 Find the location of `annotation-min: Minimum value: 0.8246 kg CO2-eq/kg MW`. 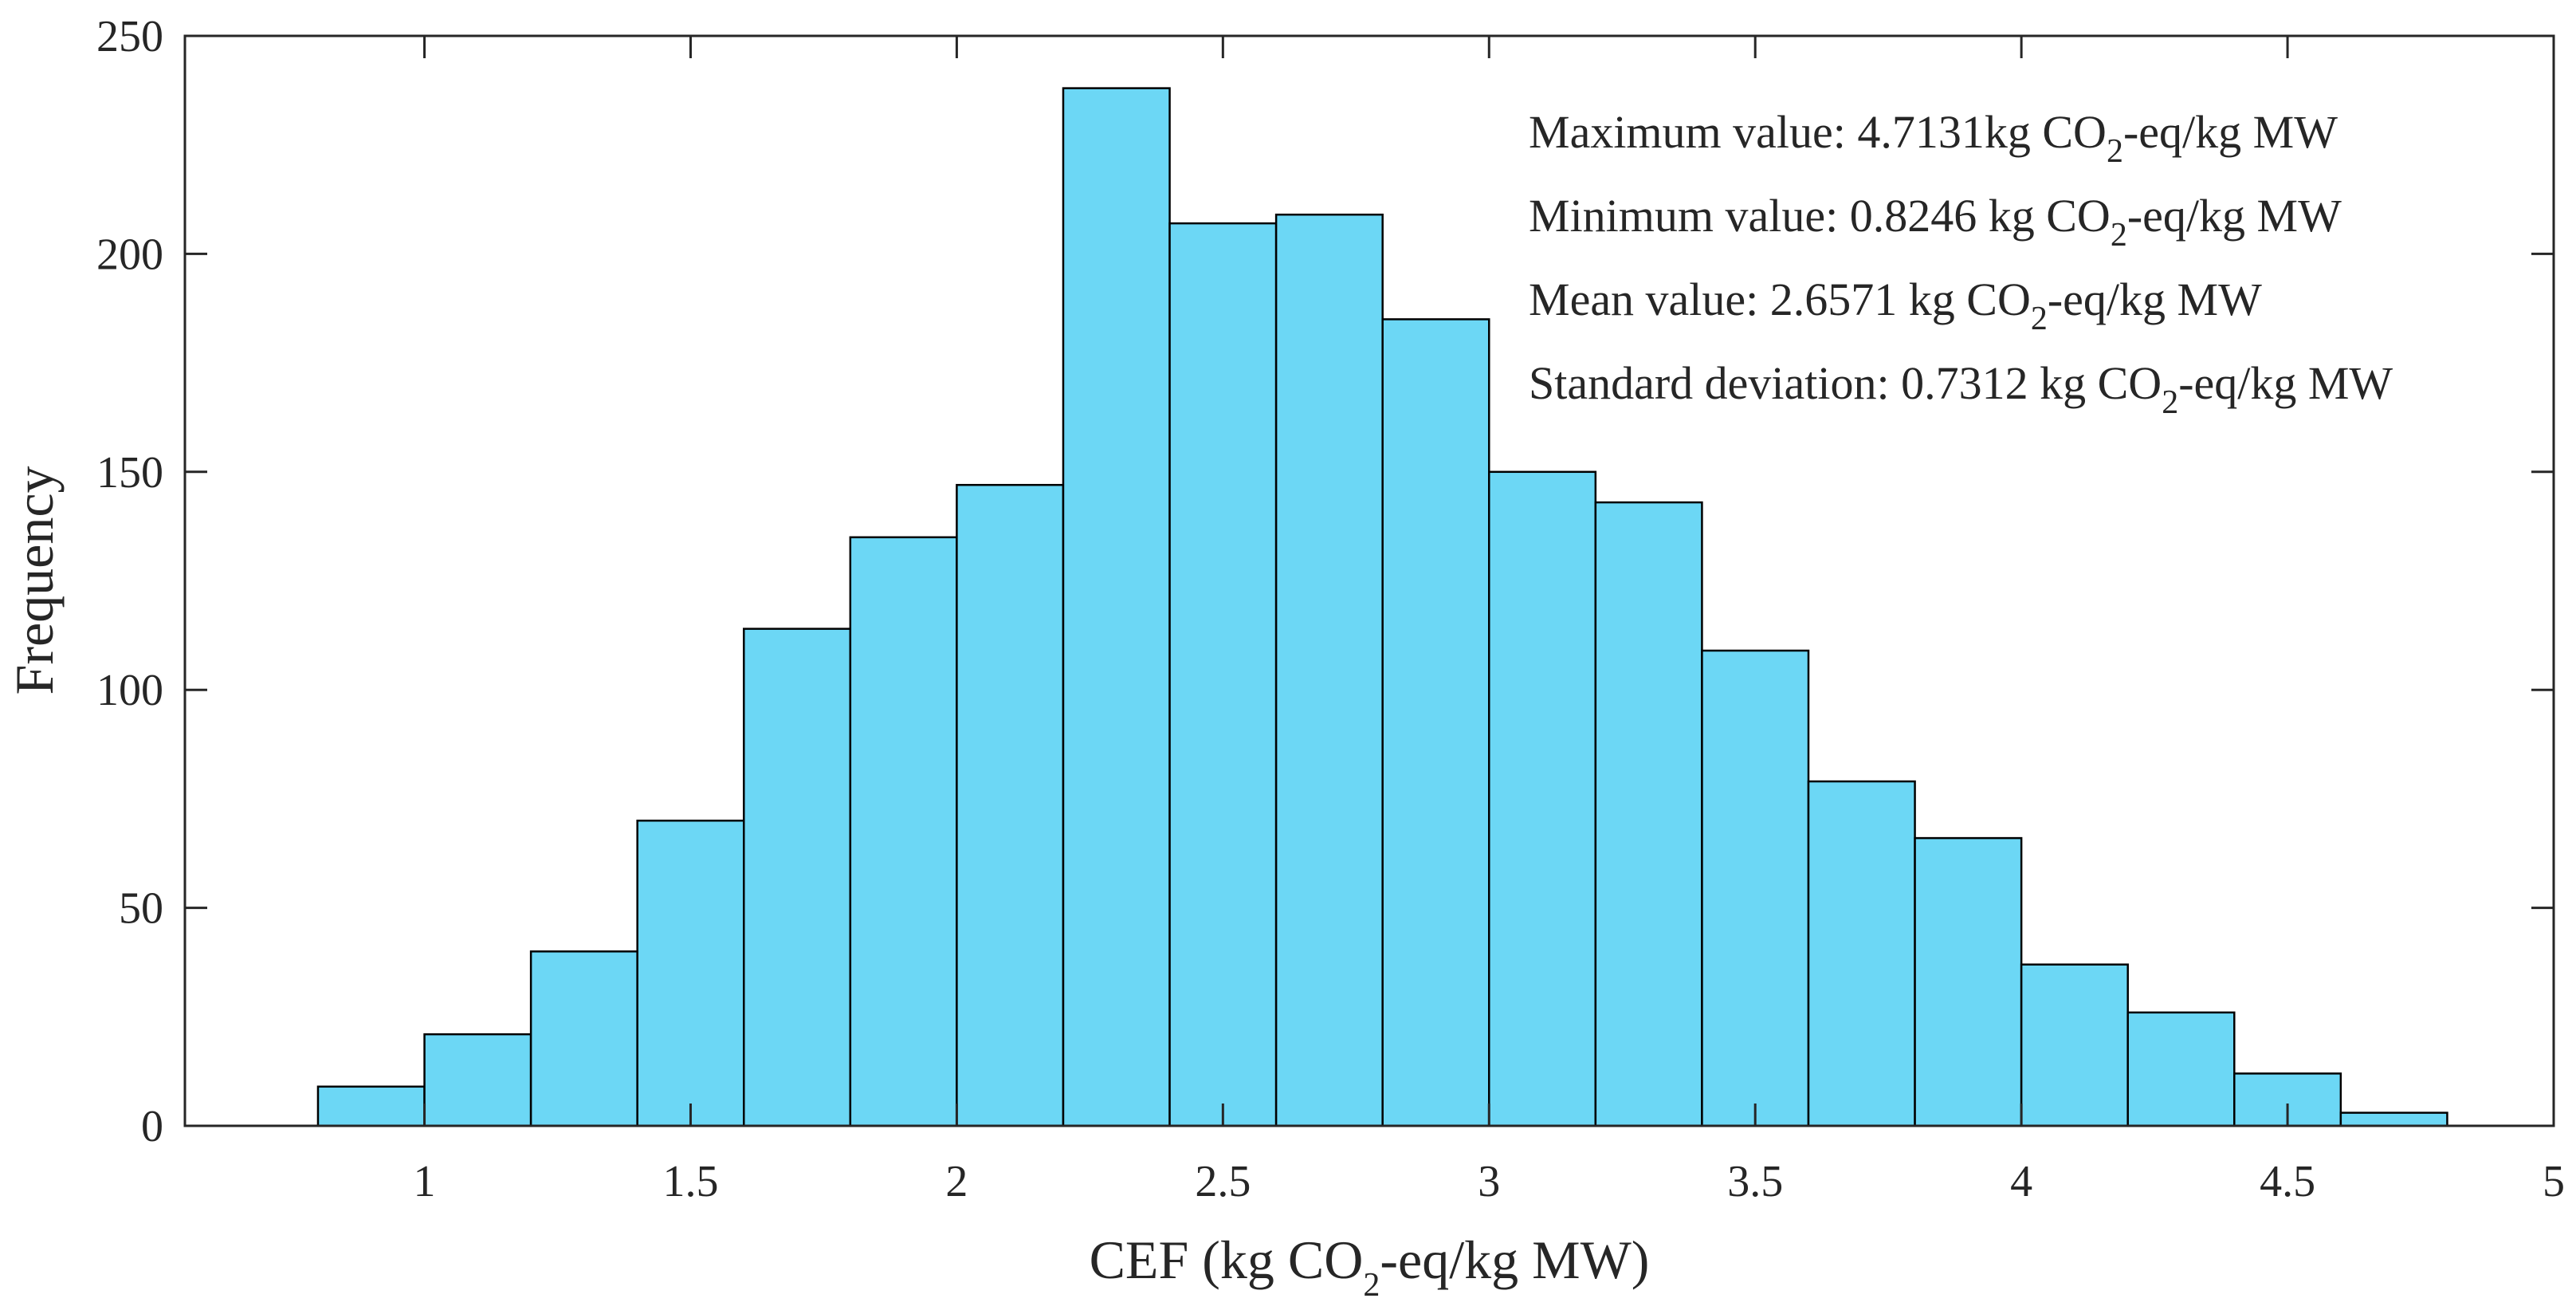

annotation-min: Minimum value: 0.8246 kg CO2-eq/kg MW is located at coordinates (1935, 222).